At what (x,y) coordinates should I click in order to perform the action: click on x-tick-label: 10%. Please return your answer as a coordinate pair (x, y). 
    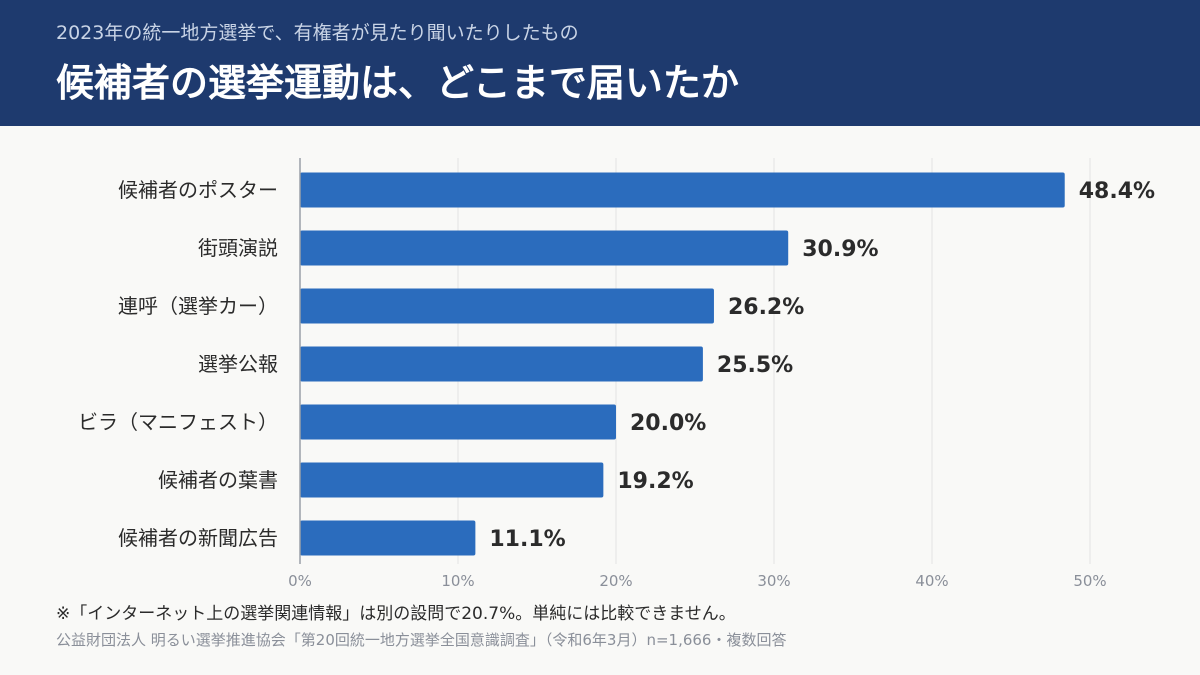
    Looking at the image, I should click on (457, 581).